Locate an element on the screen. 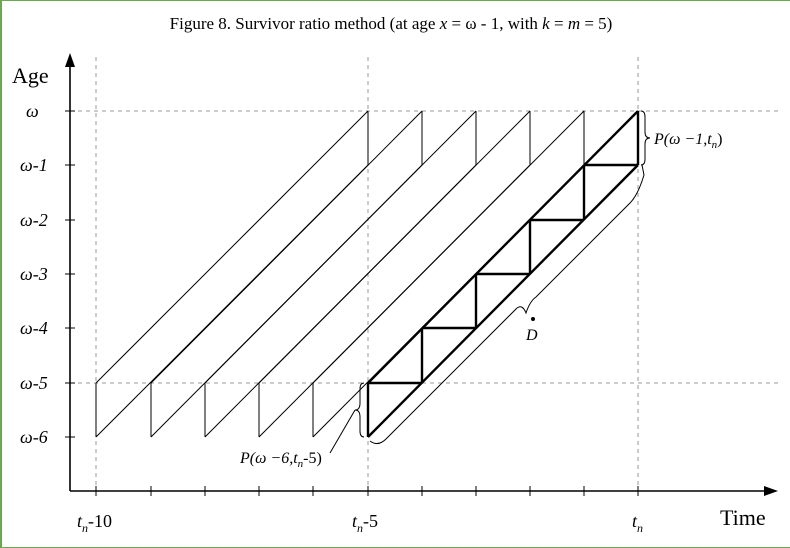 This screenshot has height=548, width=790. x-tick-marks is located at coordinates (367, 491).